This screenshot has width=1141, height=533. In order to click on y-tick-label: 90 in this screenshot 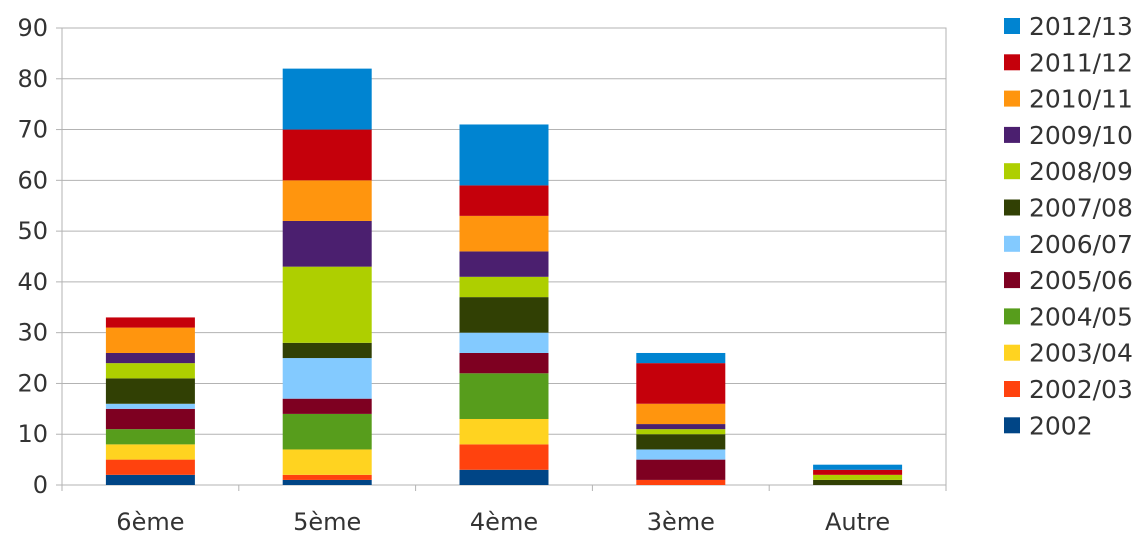, I will do `click(32, 28)`.